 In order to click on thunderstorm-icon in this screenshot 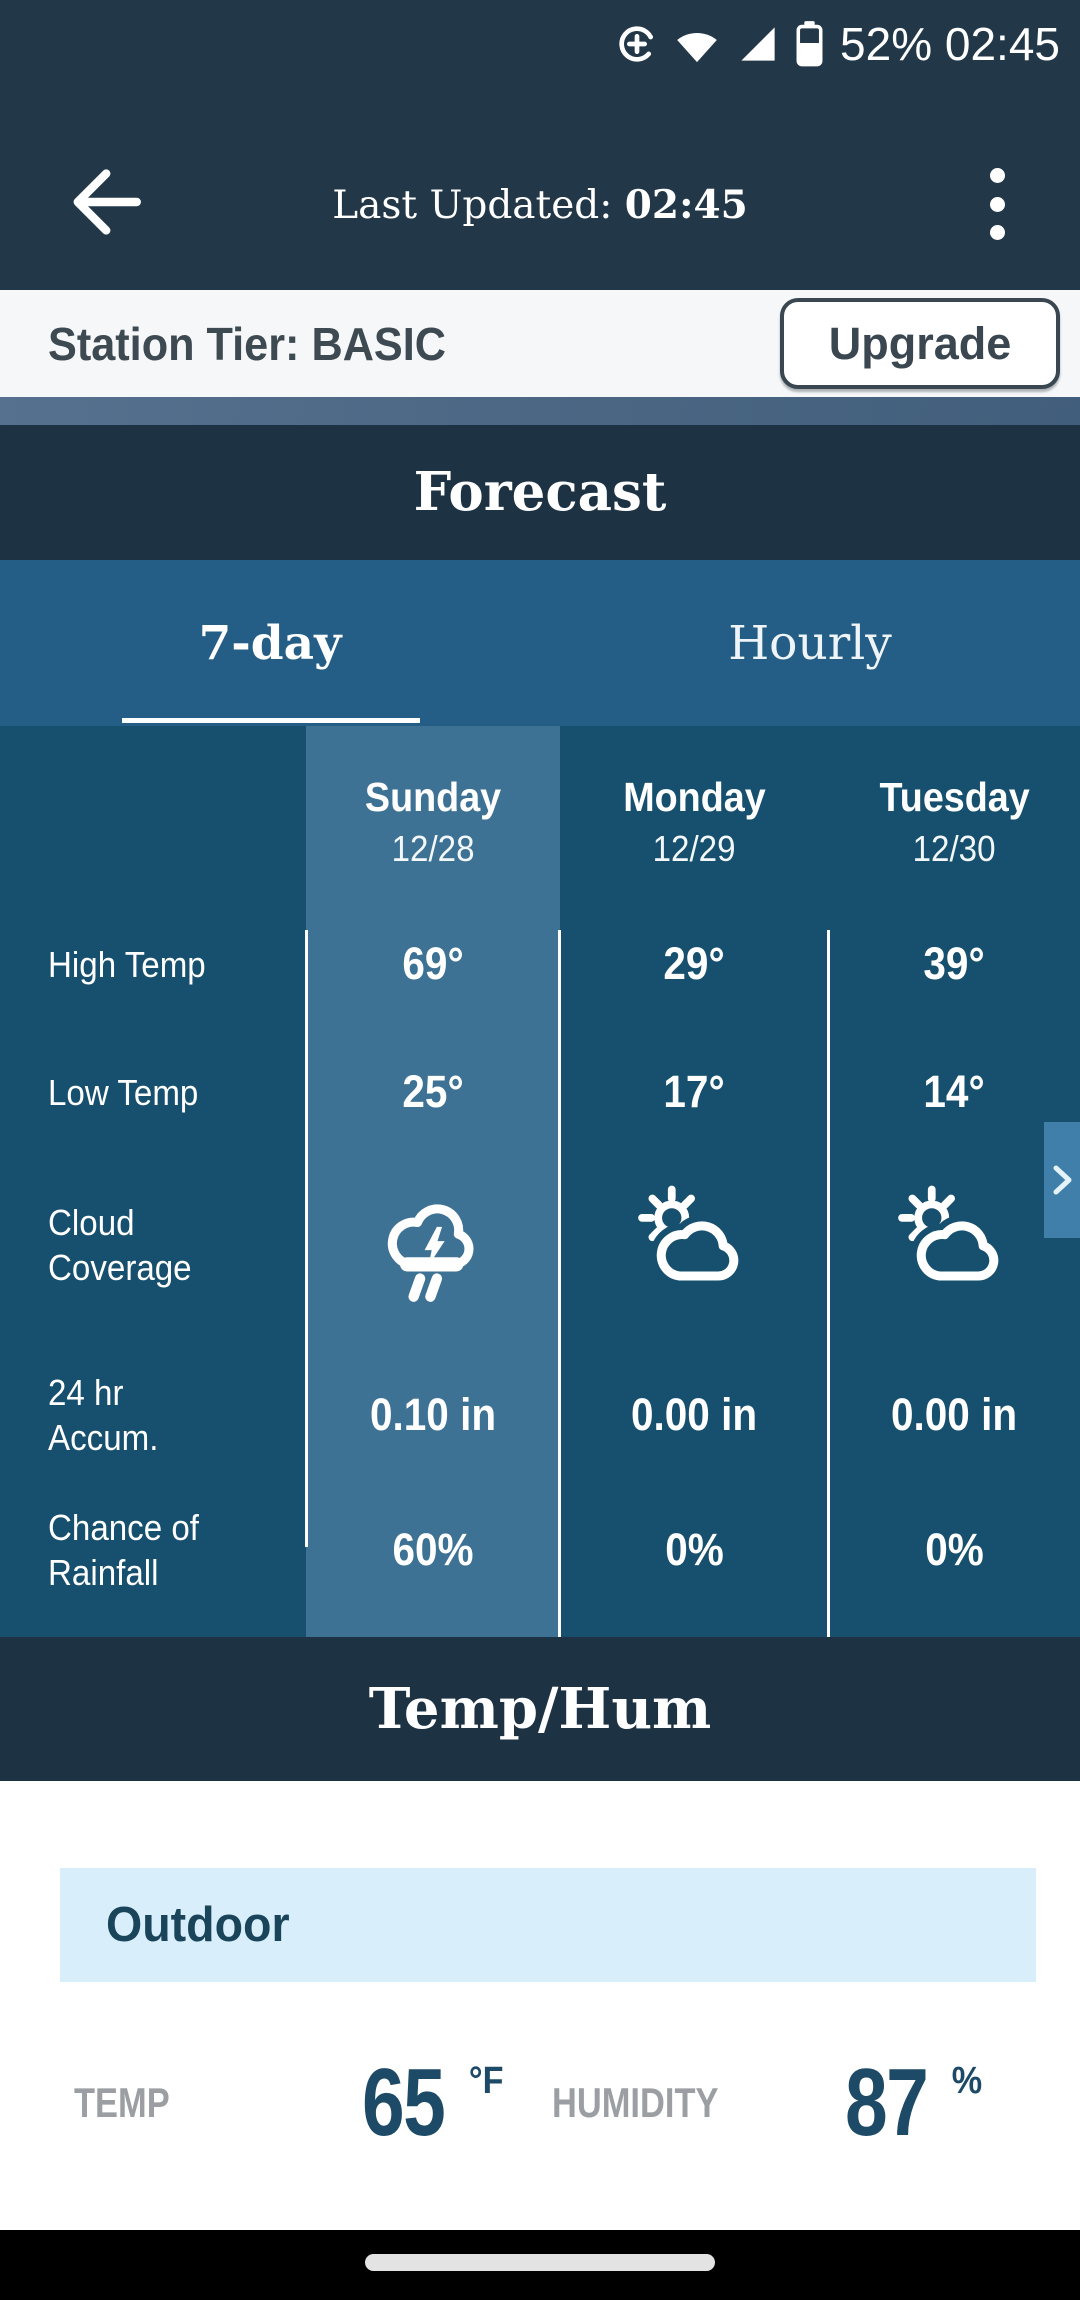, I will do `click(430, 1253)`.